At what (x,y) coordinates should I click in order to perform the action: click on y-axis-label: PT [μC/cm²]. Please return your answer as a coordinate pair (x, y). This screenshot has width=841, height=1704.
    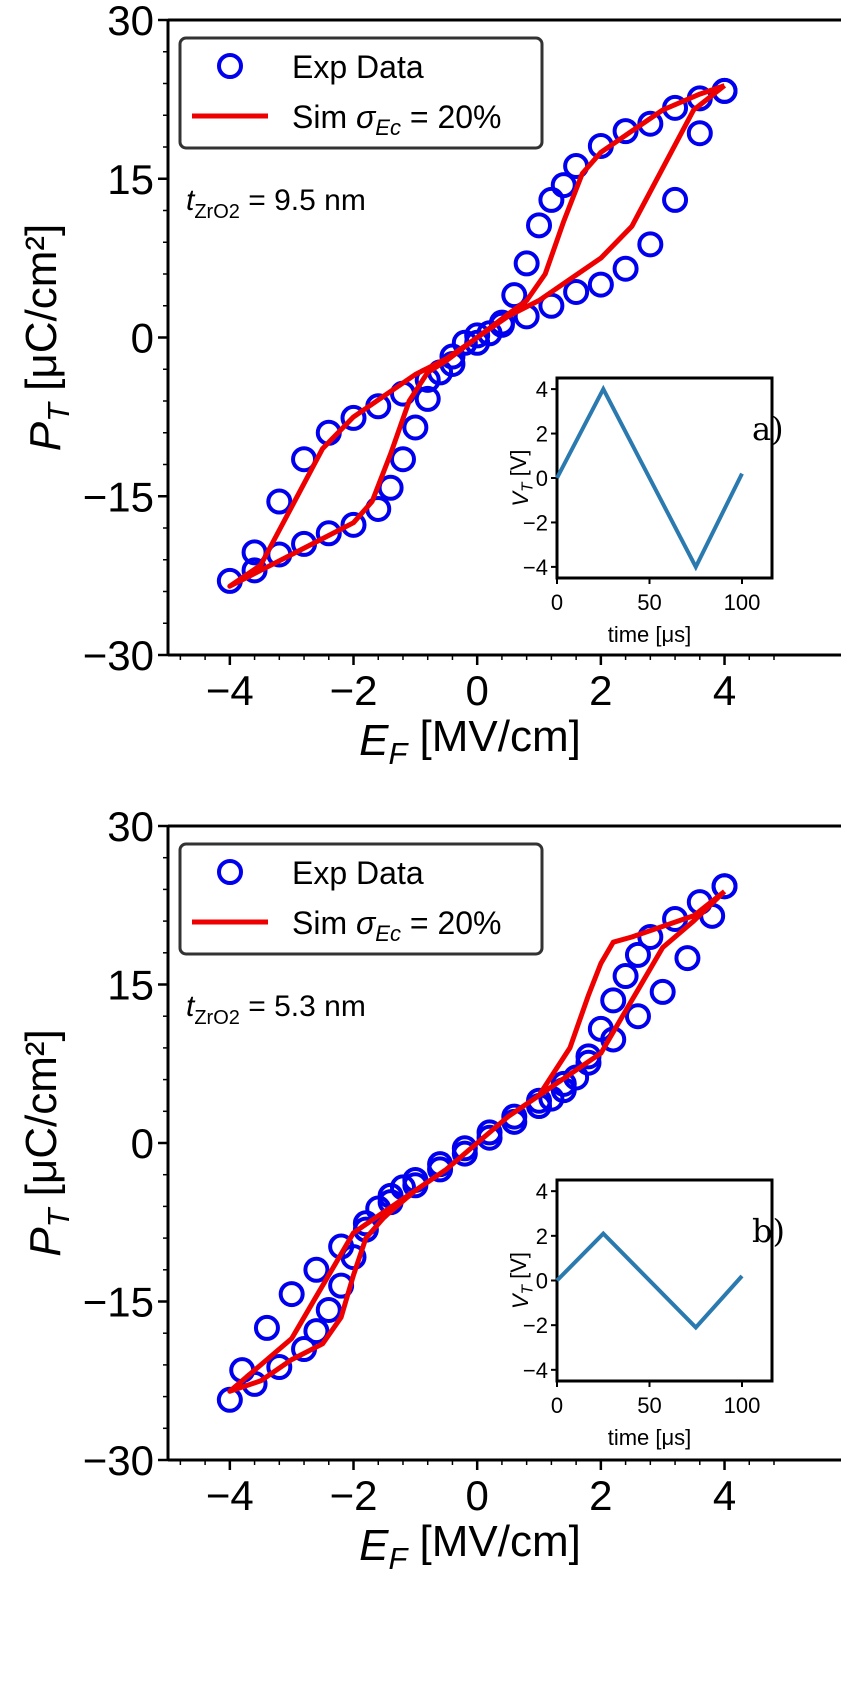
    Looking at the image, I should click on (46, 338).